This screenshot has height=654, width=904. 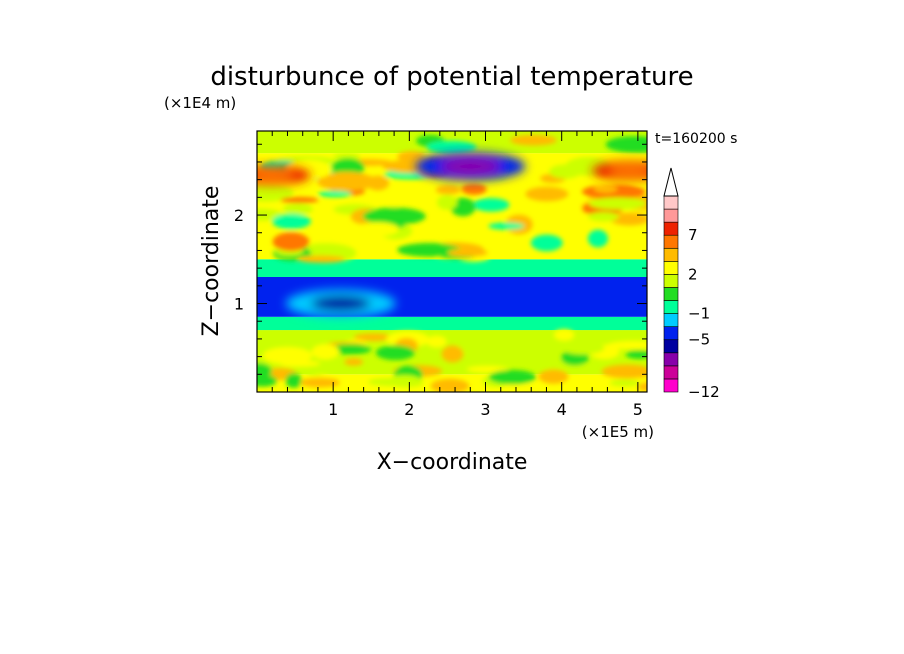 I want to click on contour-features, so click(x=452, y=235).